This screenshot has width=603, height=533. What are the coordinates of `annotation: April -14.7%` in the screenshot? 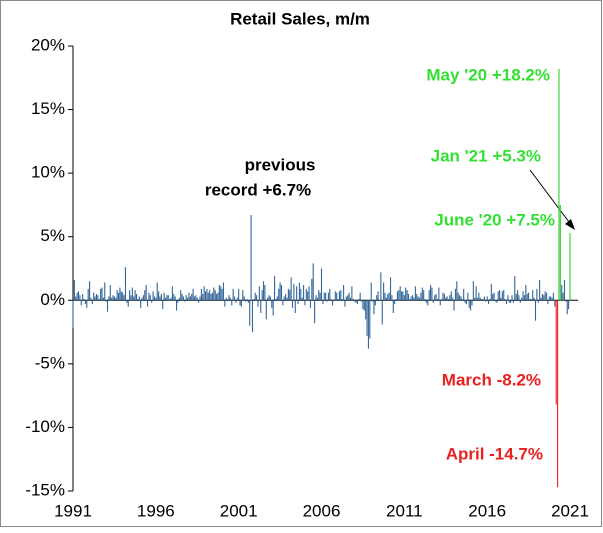 It's located at (494, 453).